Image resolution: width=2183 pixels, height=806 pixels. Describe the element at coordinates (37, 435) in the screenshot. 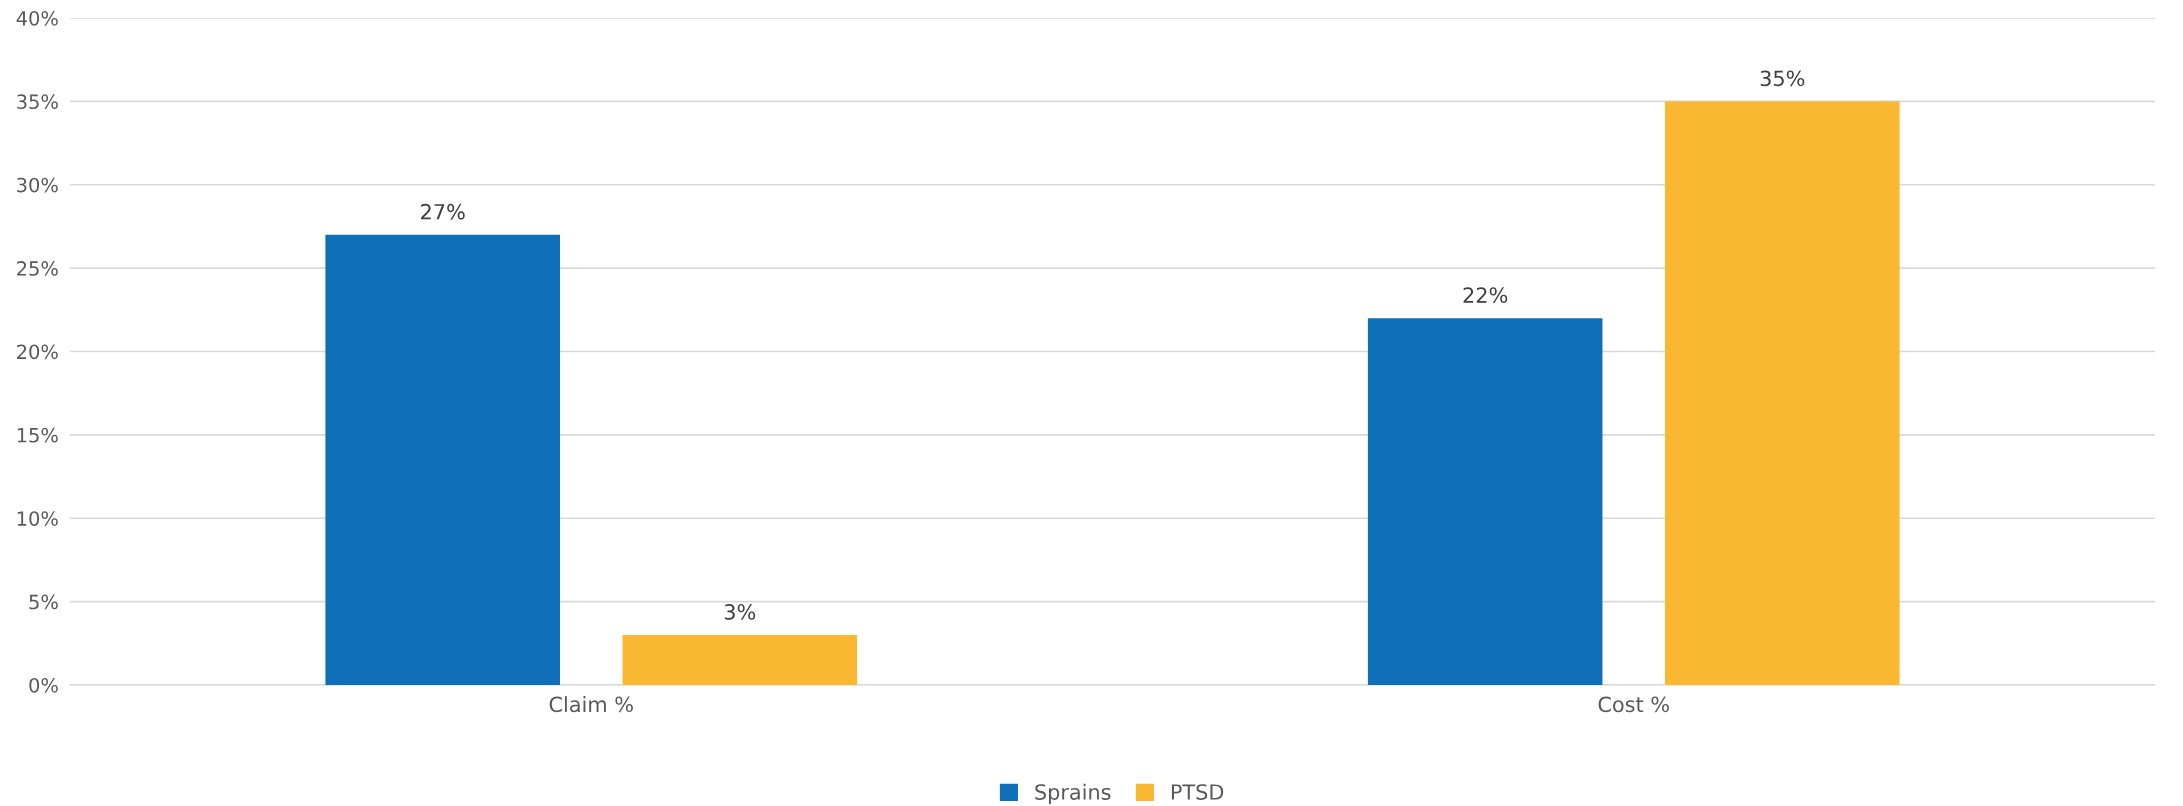

I see `y-tick-label: 15%` at that location.